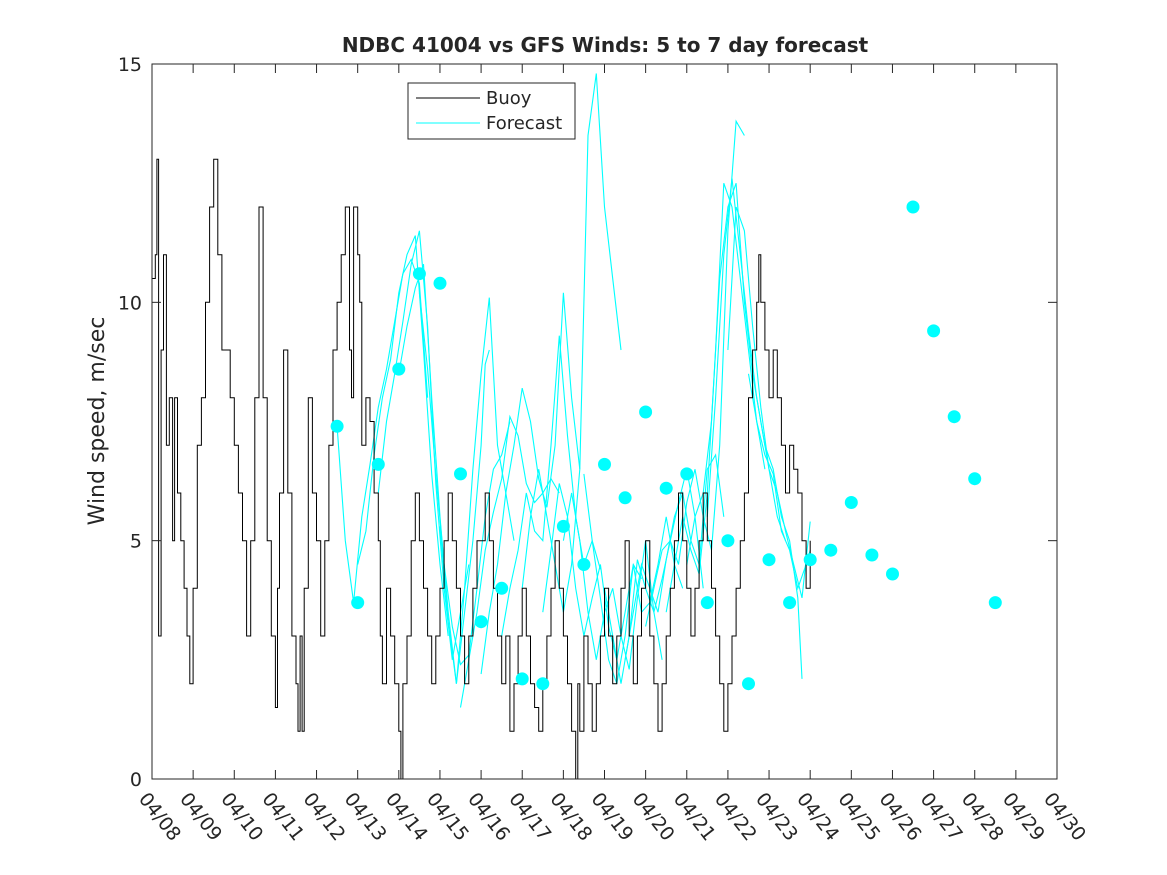 This screenshot has height=875, width=1167. I want to click on y-axis-label: Wind speed, m/sec, so click(97, 421).